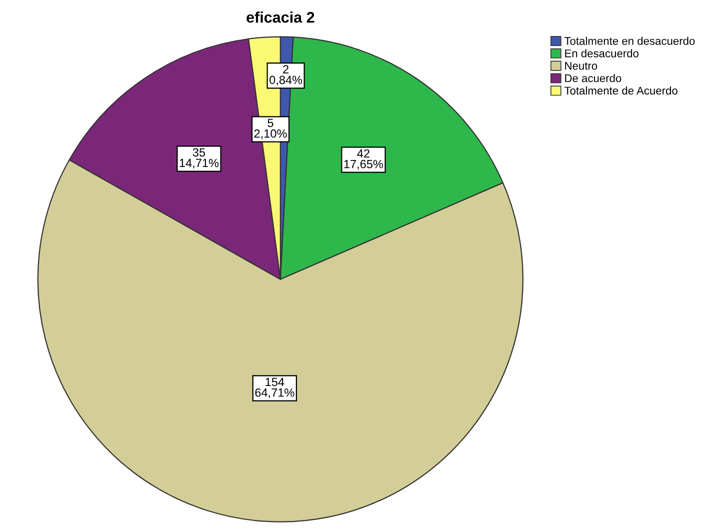 The image size is (719, 532). What do you see at coordinates (601, 53) in the screenshot?
I see `legend-label: En desacuerdo` at bounding box center [601, 53].